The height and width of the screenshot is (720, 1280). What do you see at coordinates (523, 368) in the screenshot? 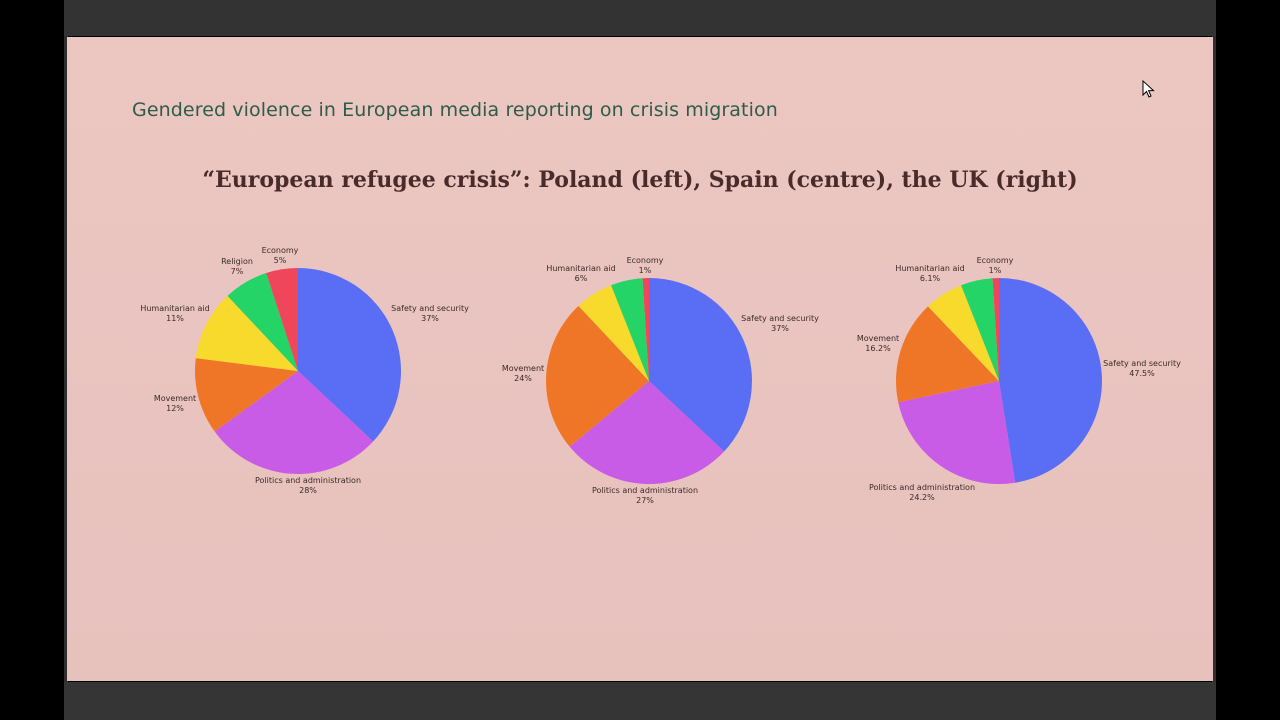
I see `pie-2-slice-label: Movement` at bounding box center [523, 368].